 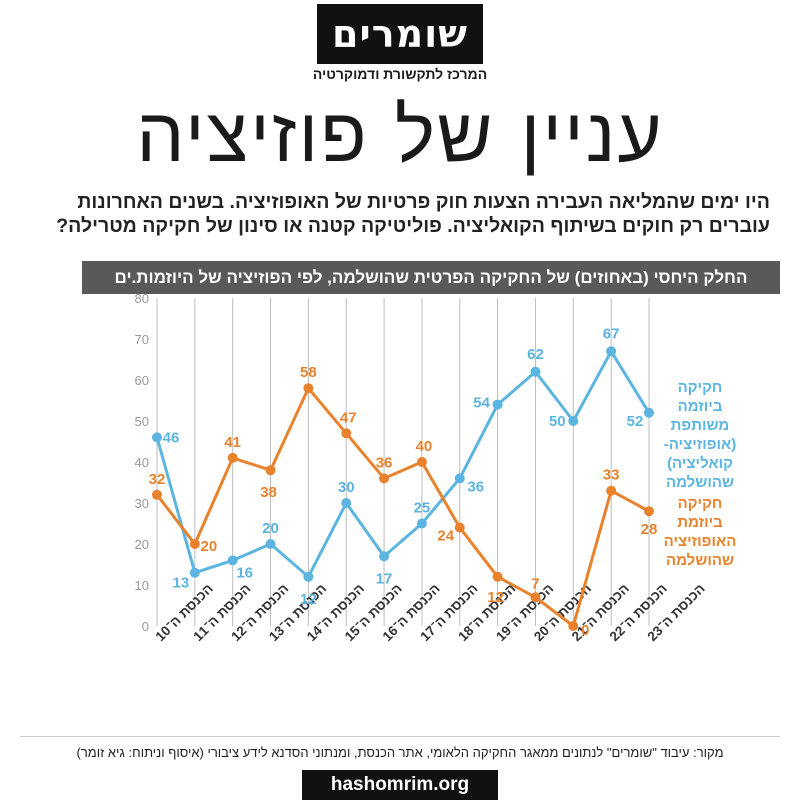 What do you see at coordinates (244, 572) in the screenshot?
I see `data-label: 16` at bounding box center [244, 572].